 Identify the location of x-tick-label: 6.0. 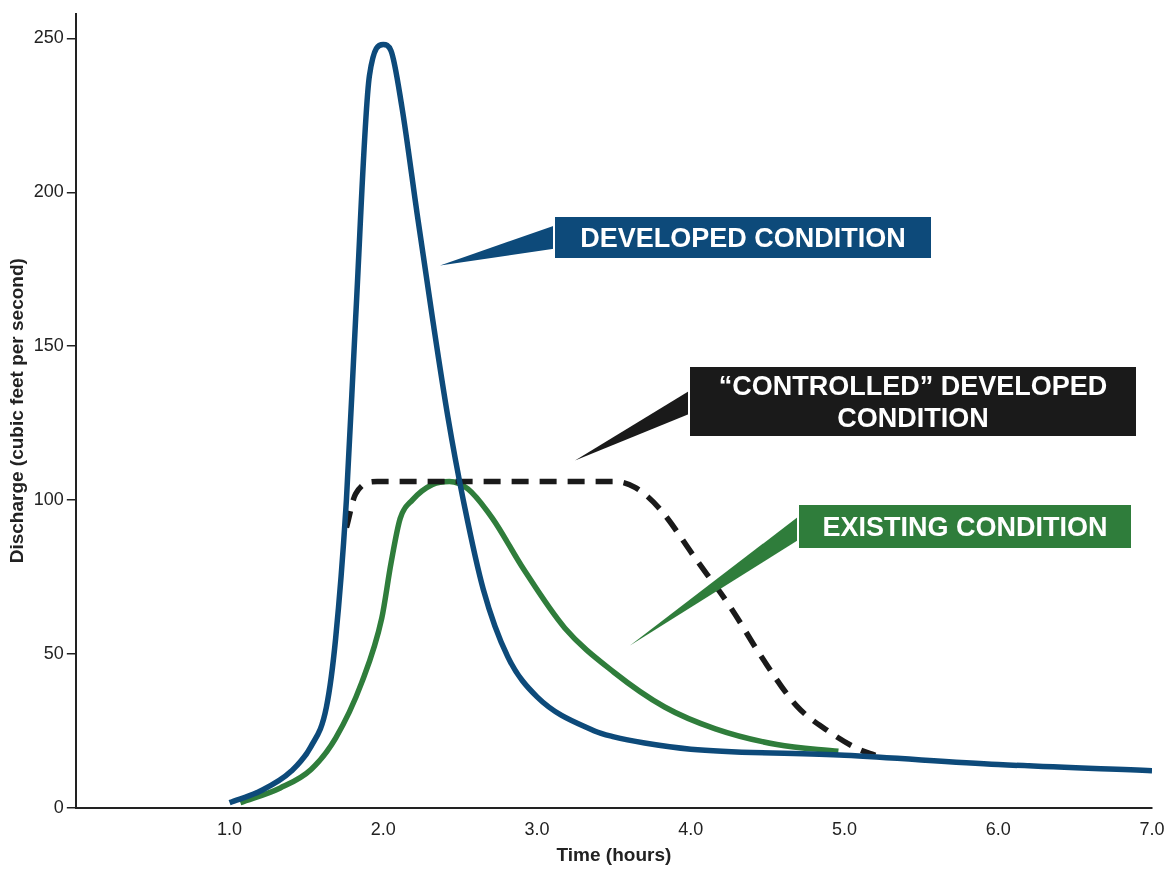
(998, 829).